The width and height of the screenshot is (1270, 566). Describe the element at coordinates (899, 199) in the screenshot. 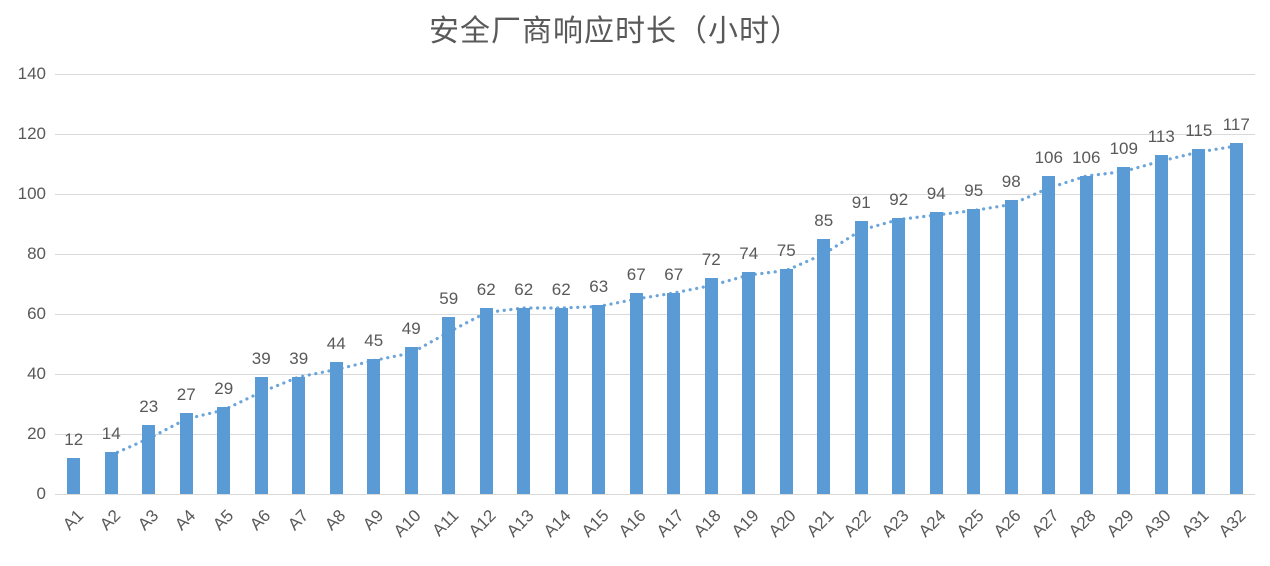

I see `value-label: 92` at that location.